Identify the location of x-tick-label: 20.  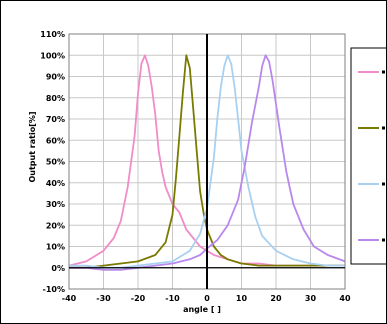
(276, 298).